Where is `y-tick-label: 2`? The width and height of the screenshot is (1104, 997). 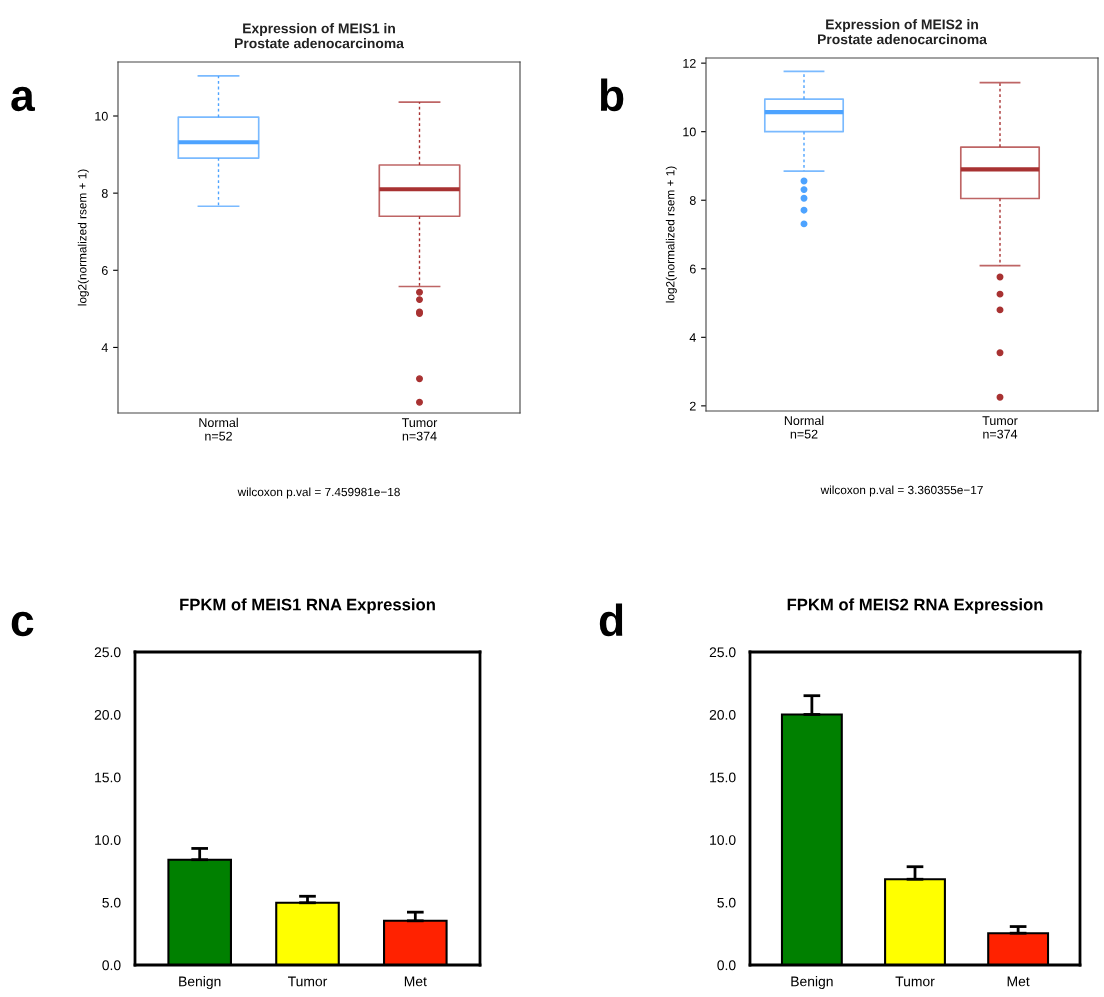
y-tick-label: 2 is located at coordinates (692, 406).